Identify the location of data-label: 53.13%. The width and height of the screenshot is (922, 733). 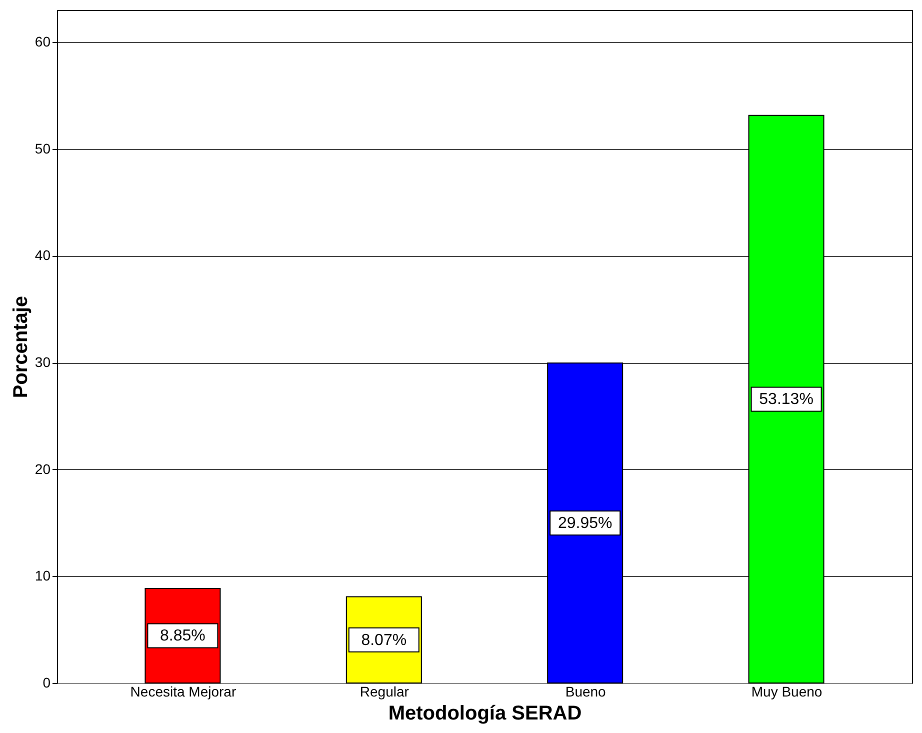
(786, 399).